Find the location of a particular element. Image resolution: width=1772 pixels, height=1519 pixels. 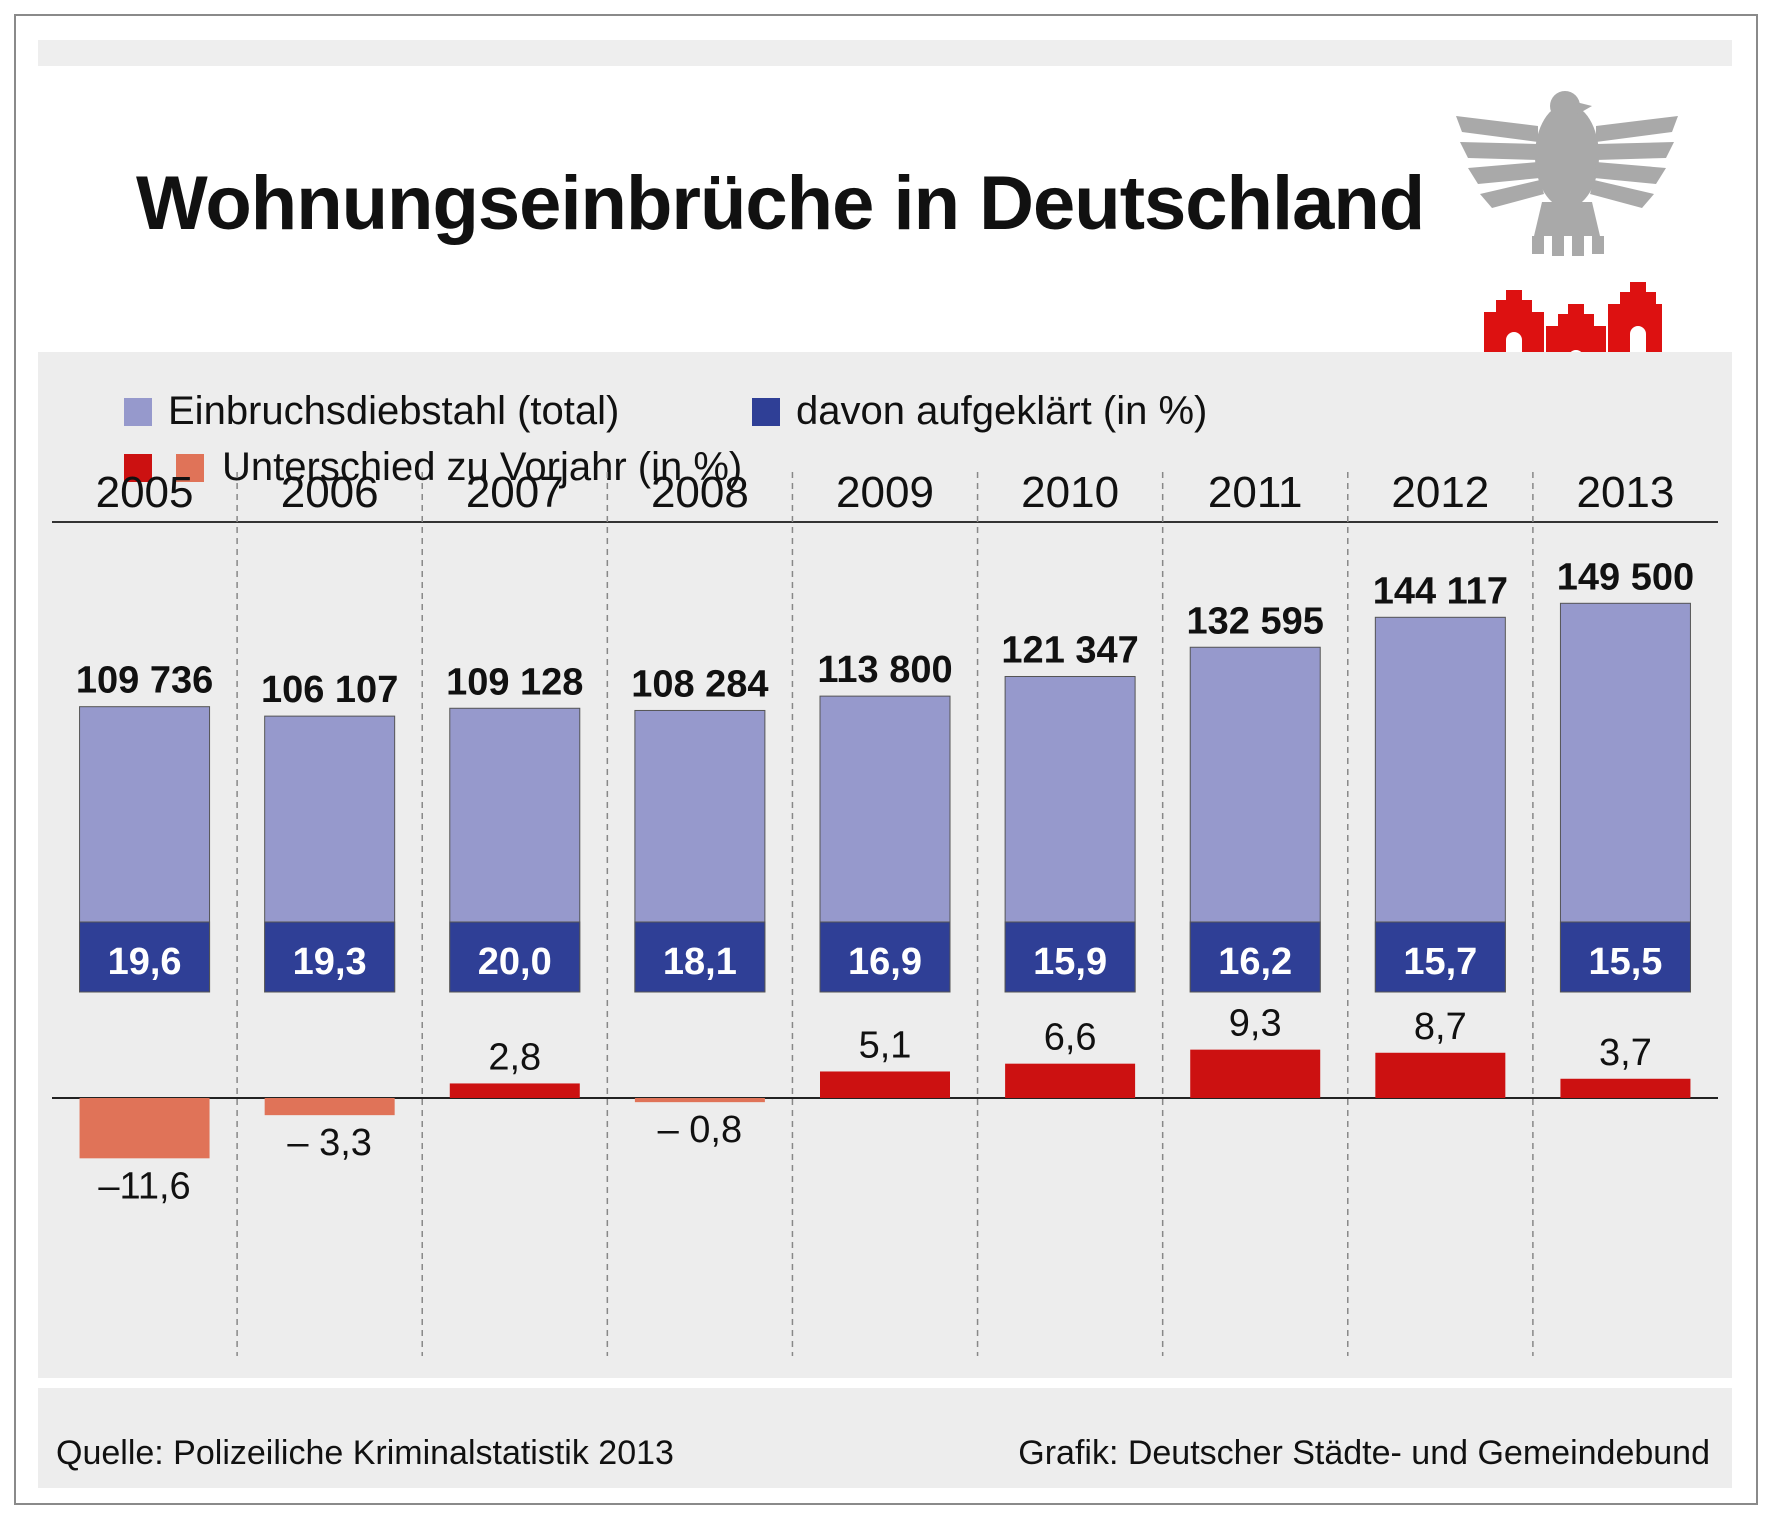

legend-swatch-cleared is located at coordinates (766, 412).